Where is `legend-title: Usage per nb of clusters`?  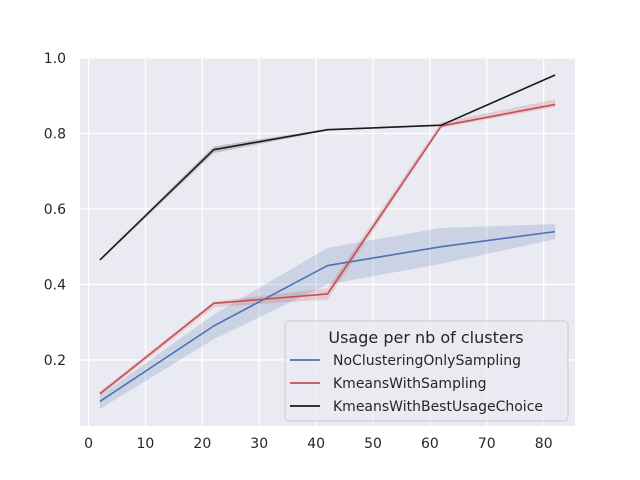 legend-title: Usage per nb of clusters is located at coordinates (425, 337).